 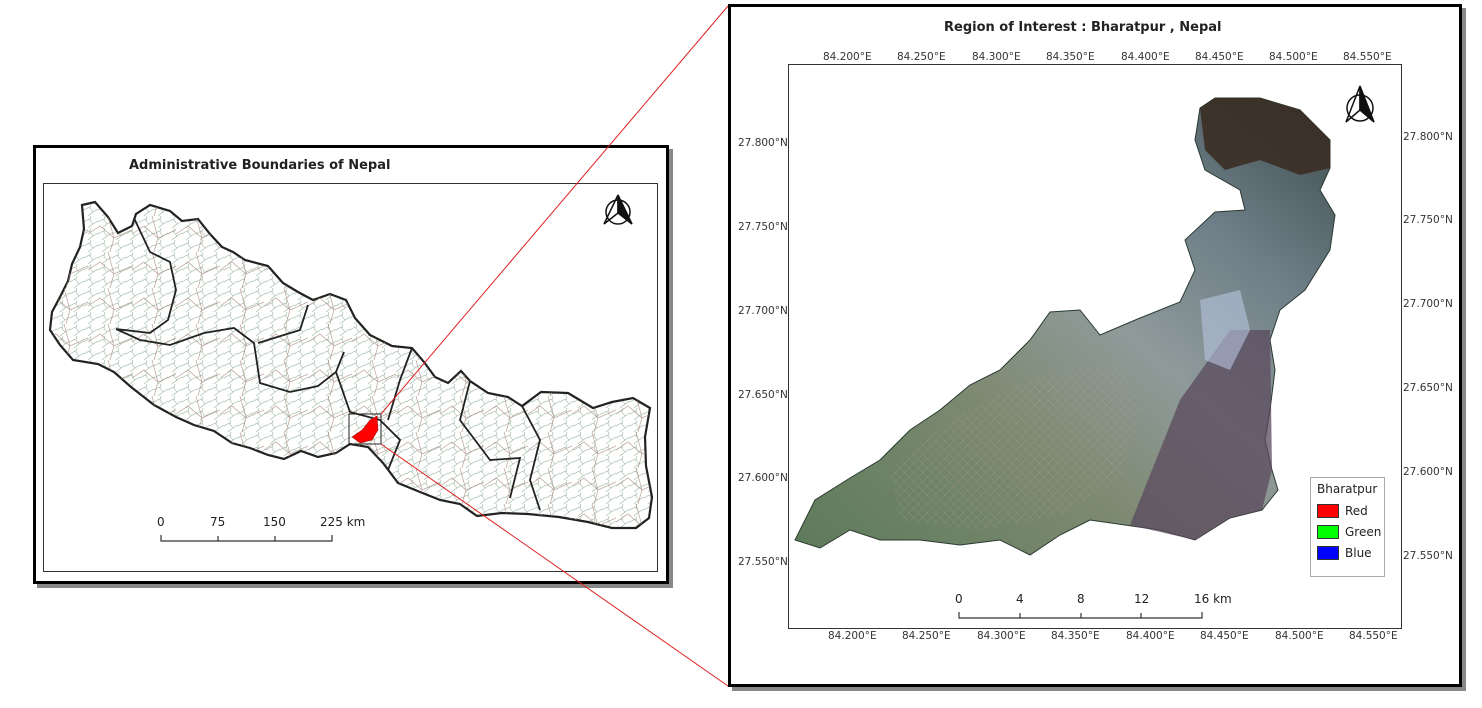 What do you see at coordinates (763, 395) in the screenshot?
I see `lat-tick-left: 27.650°N` at bounding box center [763, 395].